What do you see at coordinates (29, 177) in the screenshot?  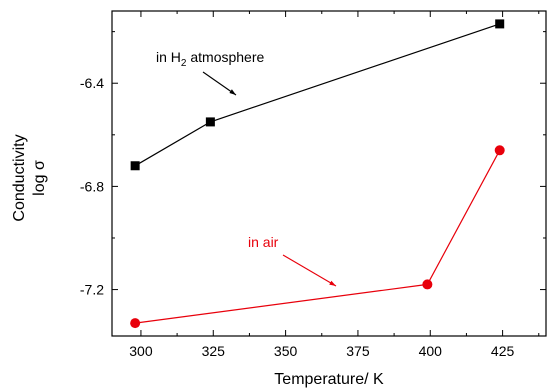 I see `y-axis-title: Conductivity log σ` at bounding box center [29, 177].